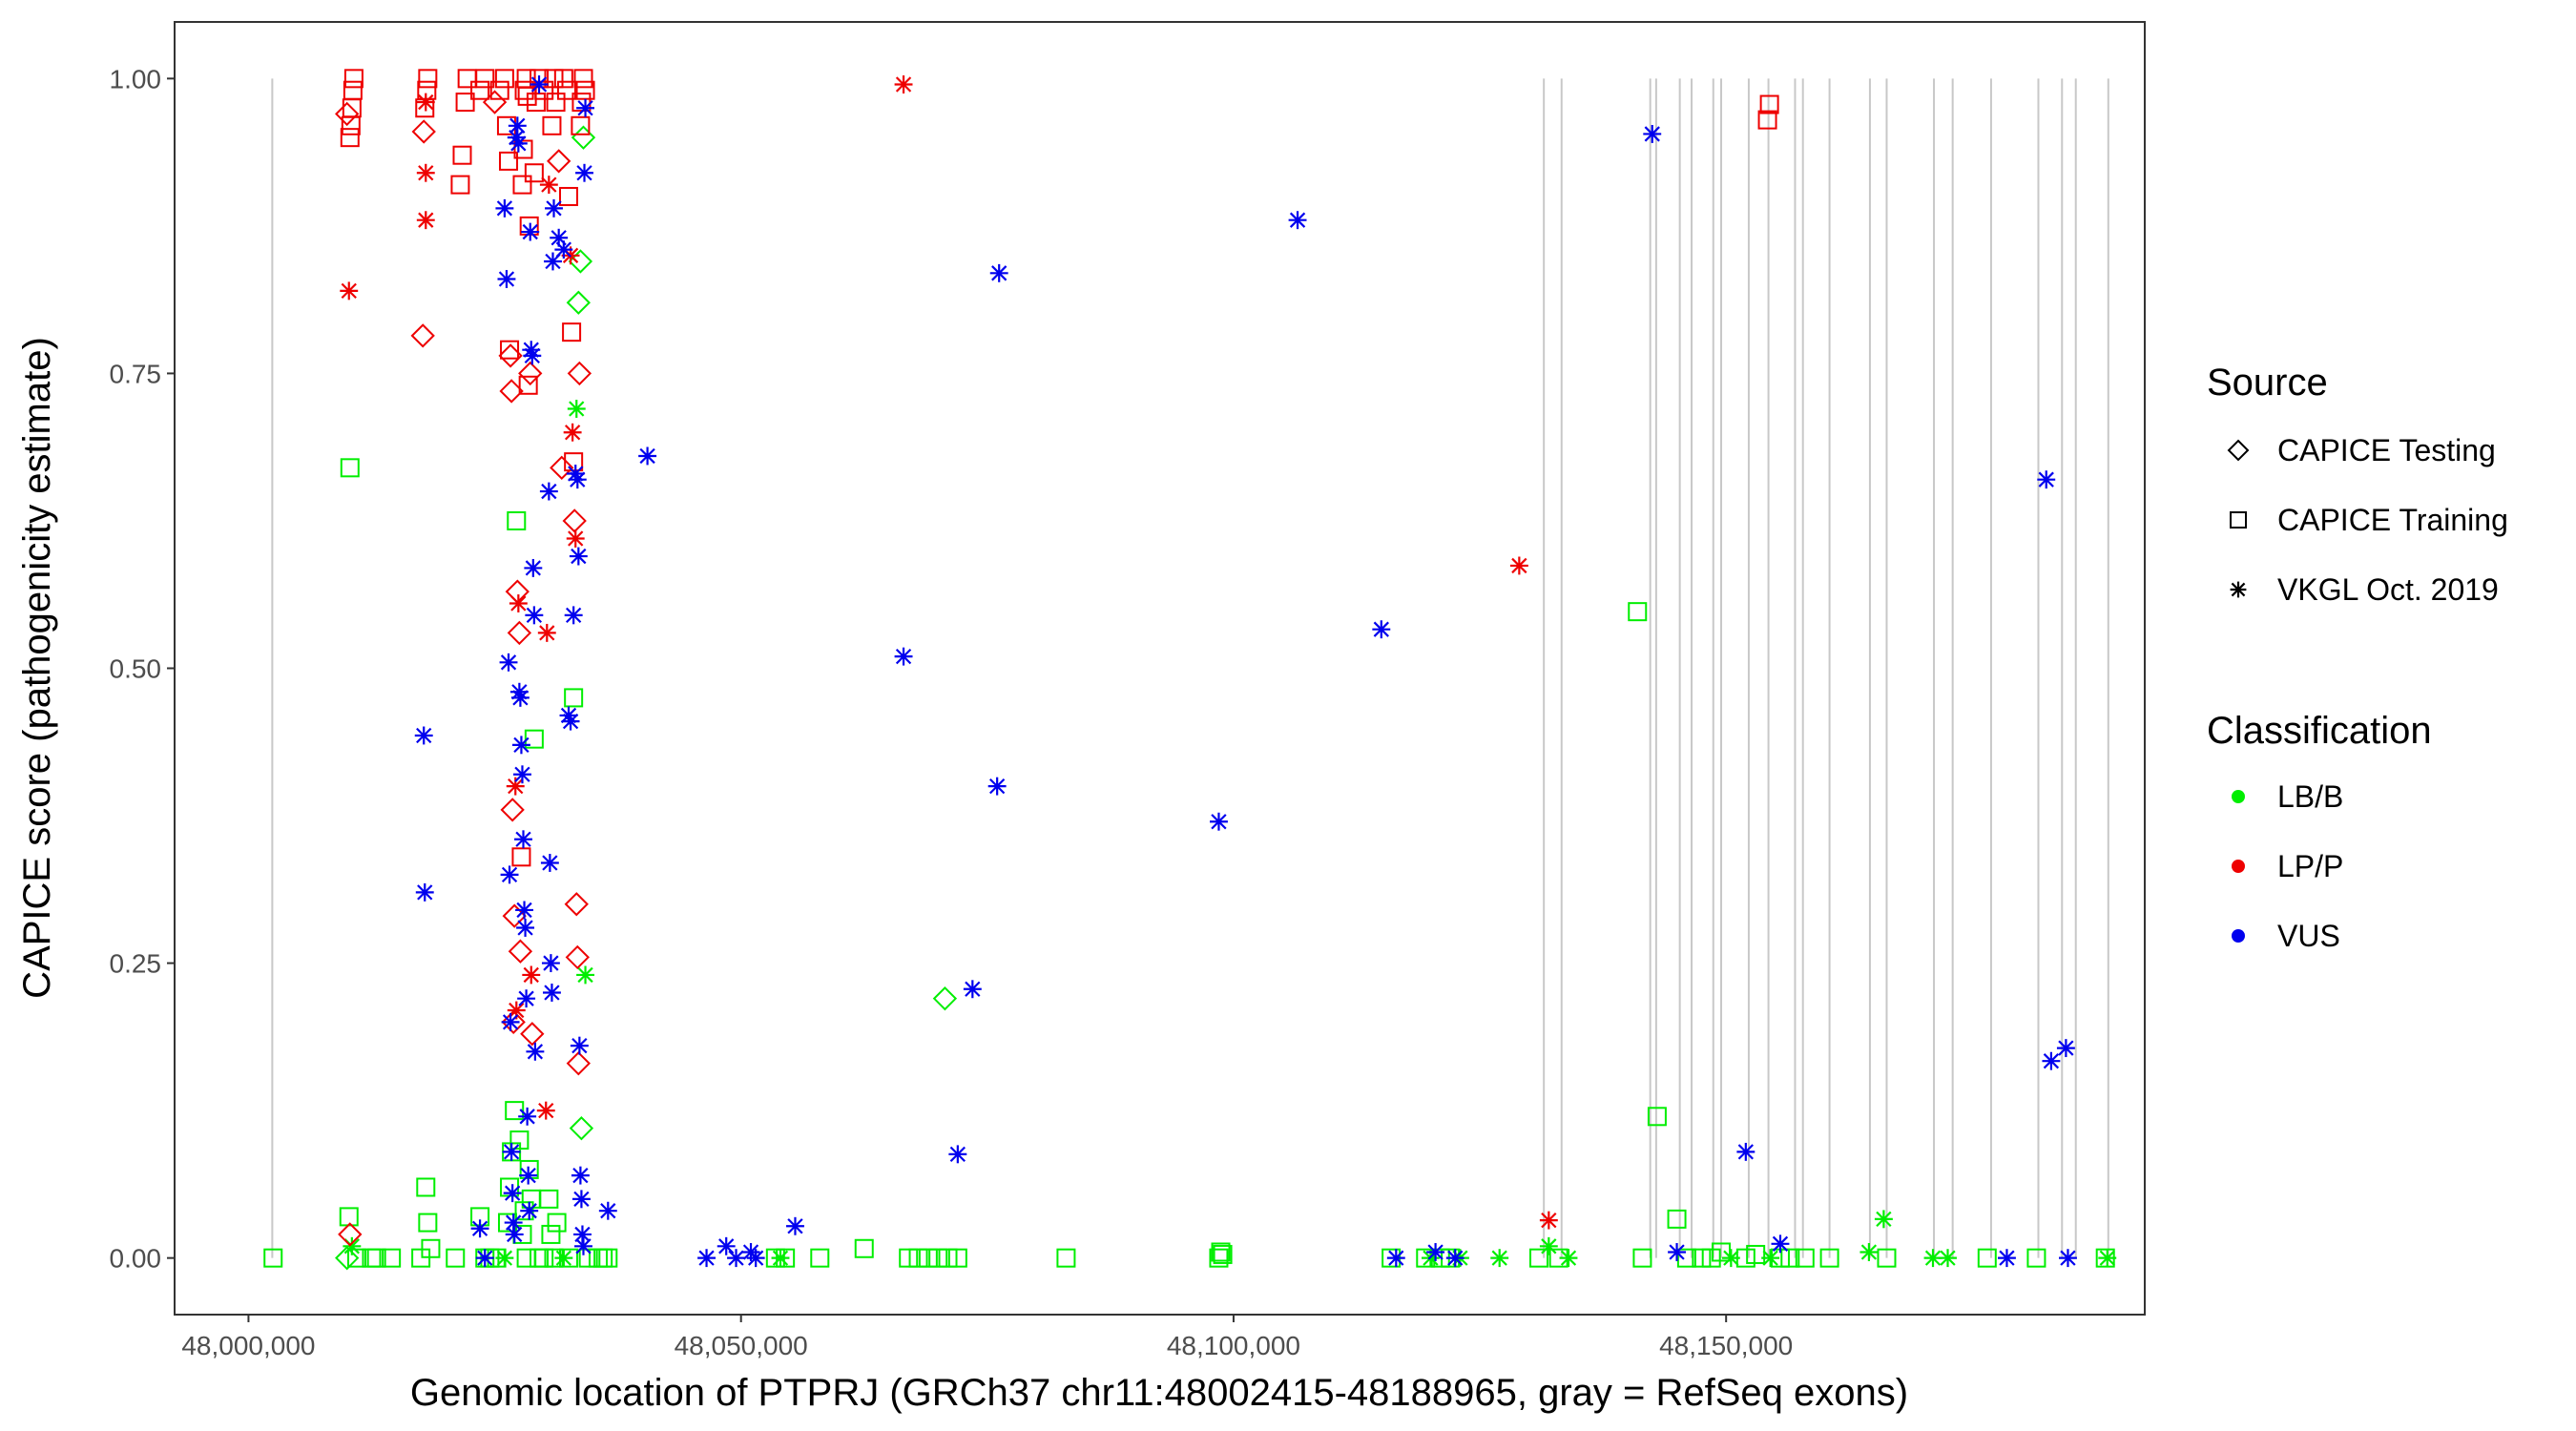  Describe the element at coordinates (2238, 866) in the screenshot. I see `legend-class-key` at that location.